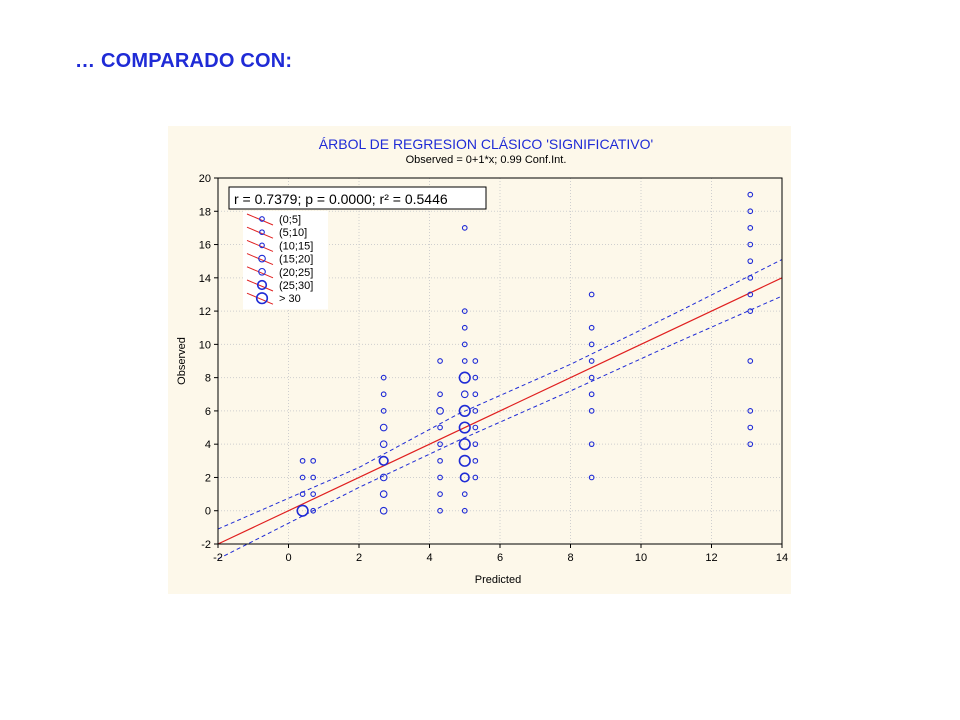 The height and width of the screenshot is (720, 960). I want to click on legend-label: (0;5], so click(290, 220).